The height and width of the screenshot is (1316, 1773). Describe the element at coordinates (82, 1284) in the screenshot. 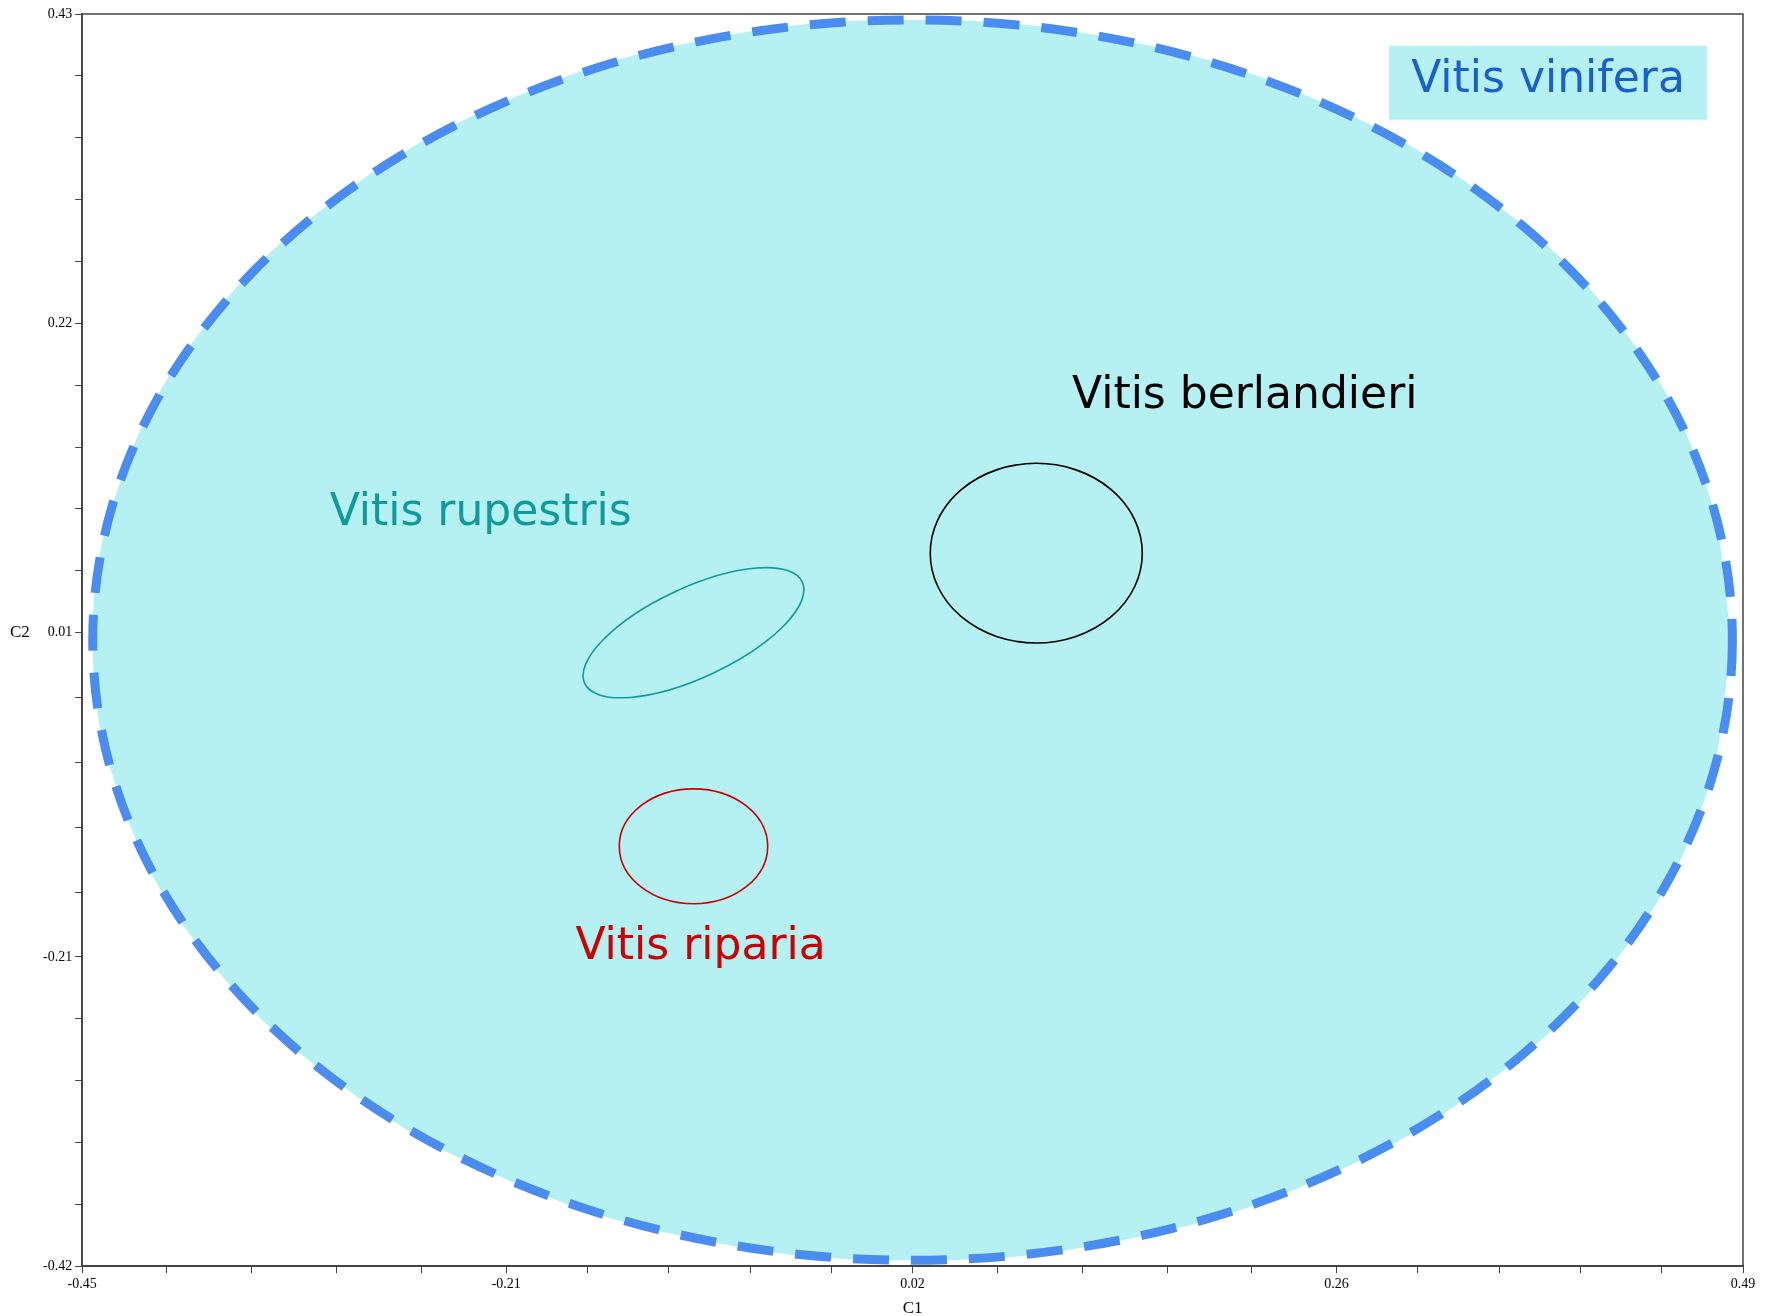

I see `x-tick-label: -0.45` at that location.